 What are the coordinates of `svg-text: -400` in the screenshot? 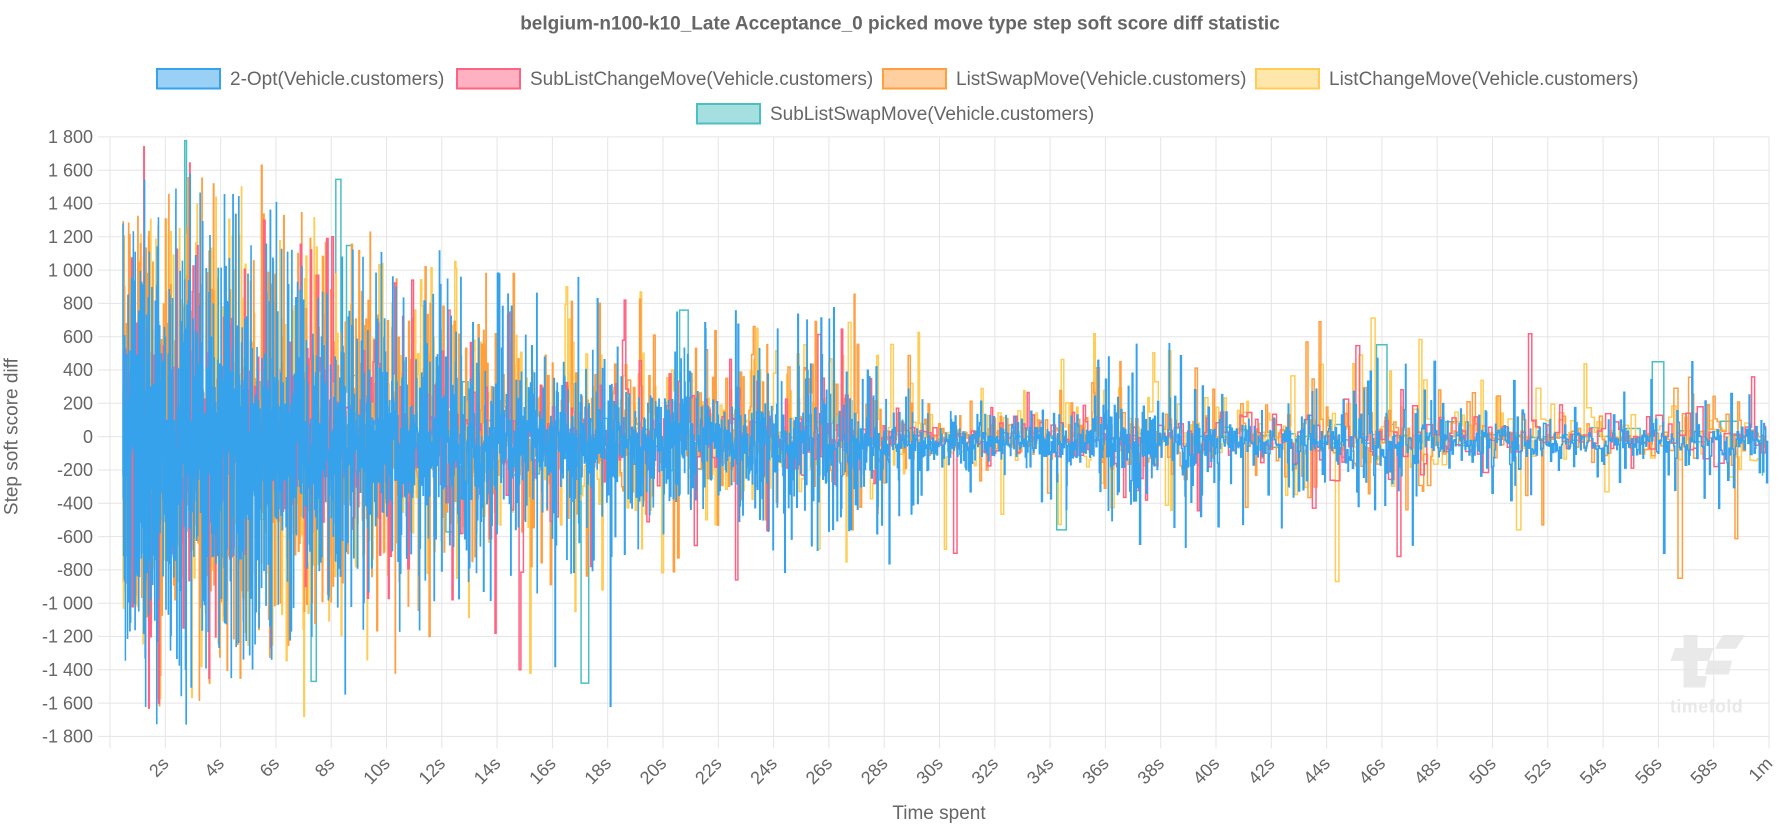 It's located at (75, 504).